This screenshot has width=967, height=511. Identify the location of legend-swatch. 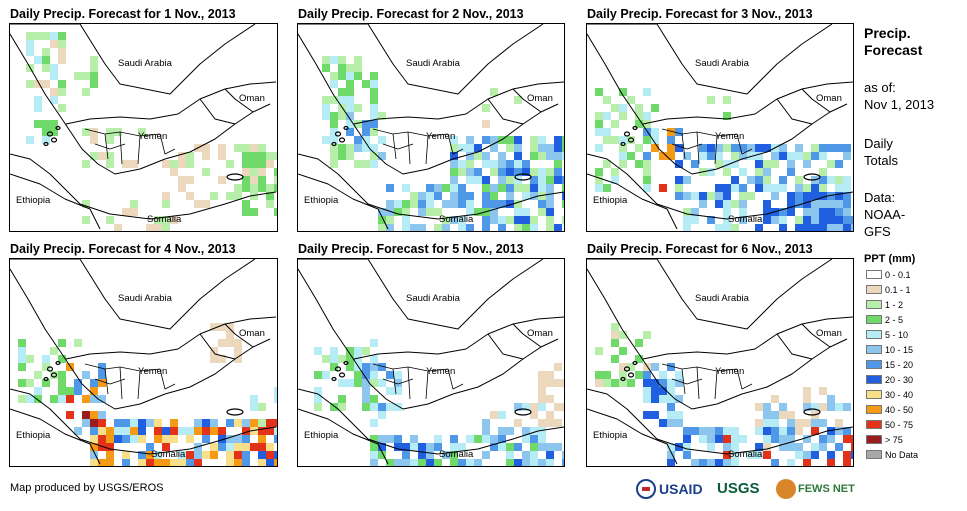
(874, 289).